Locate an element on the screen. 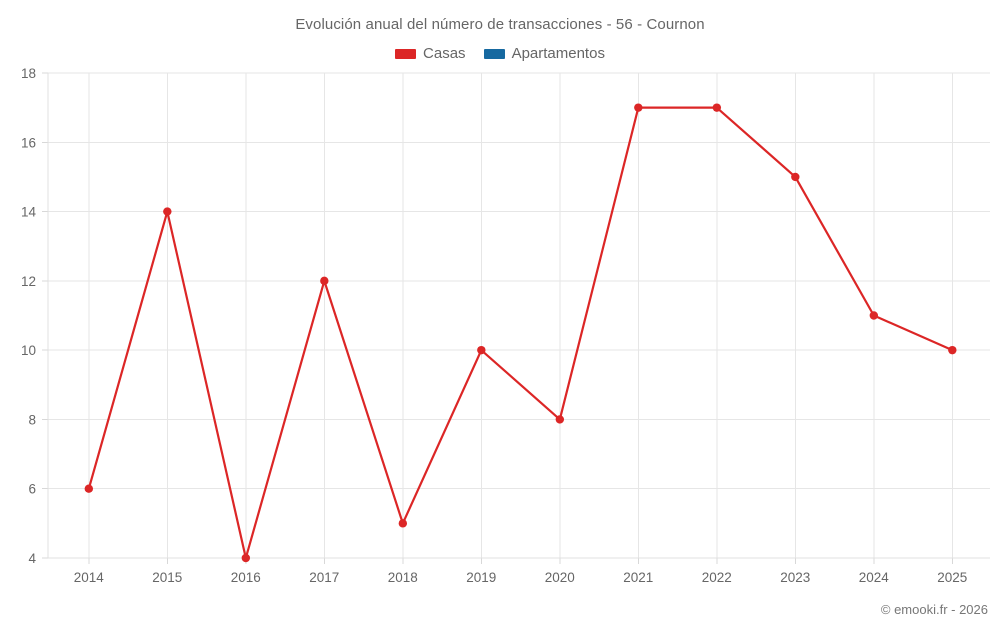 Image resolution: width=1000 pixels, height=625 pixels. x-axis-tick-label: 2020 is located at coordinates (560, 577).